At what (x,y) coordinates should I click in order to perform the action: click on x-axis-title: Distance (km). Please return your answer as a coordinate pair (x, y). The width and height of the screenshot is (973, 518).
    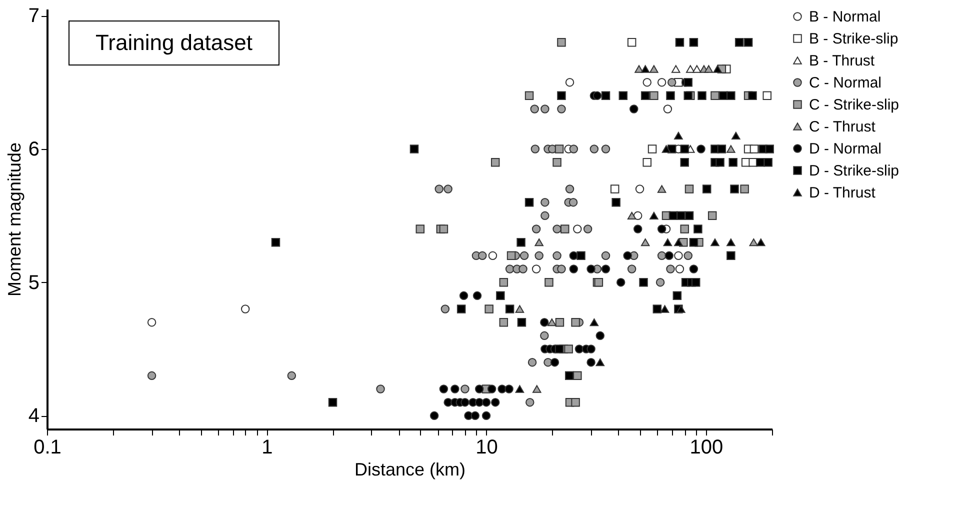
    Looking at the image, I should click on (410, 470).